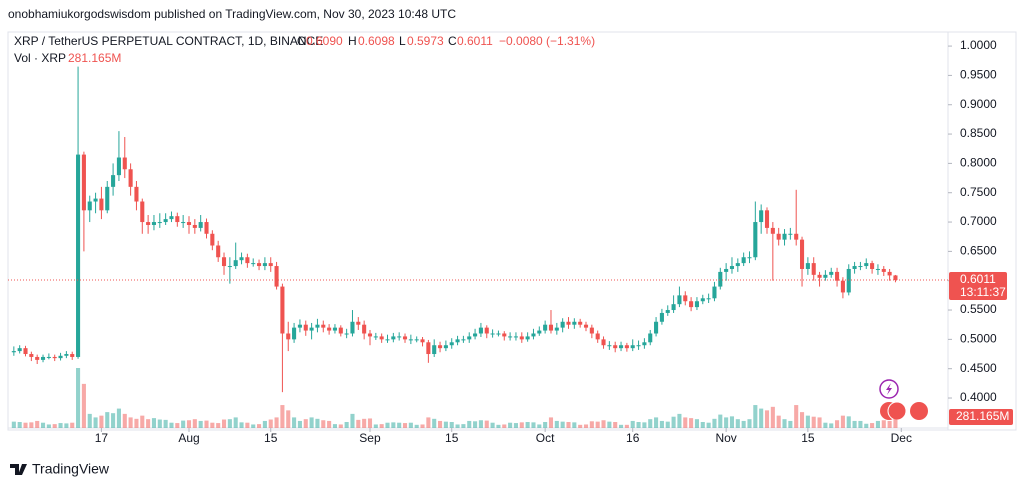 The image size is (1024, 487). What do you see at coordinates (60, 469) in the screenshot?
I see `tv-logo: TradingView` at bounding box center [60, 469].